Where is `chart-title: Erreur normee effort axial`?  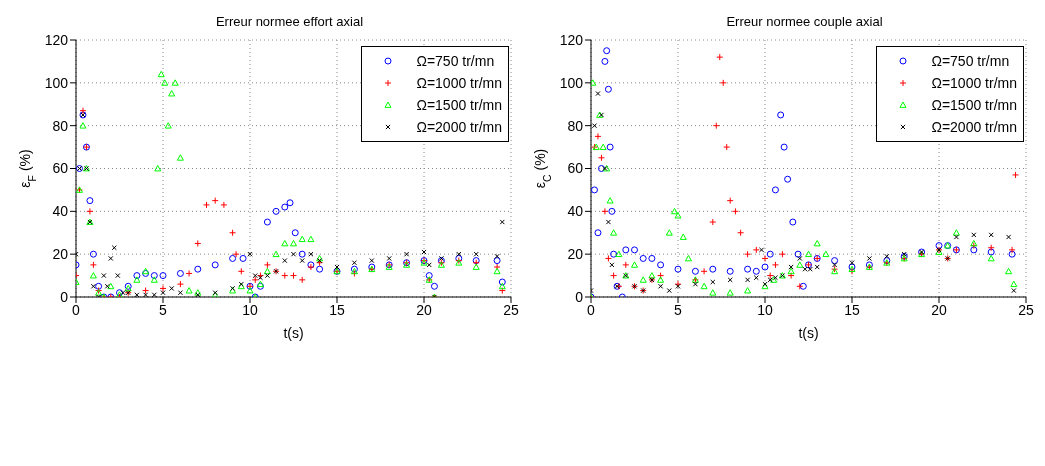
chart-title: Erreur normee effort axial is located at coordinates (289, 21).